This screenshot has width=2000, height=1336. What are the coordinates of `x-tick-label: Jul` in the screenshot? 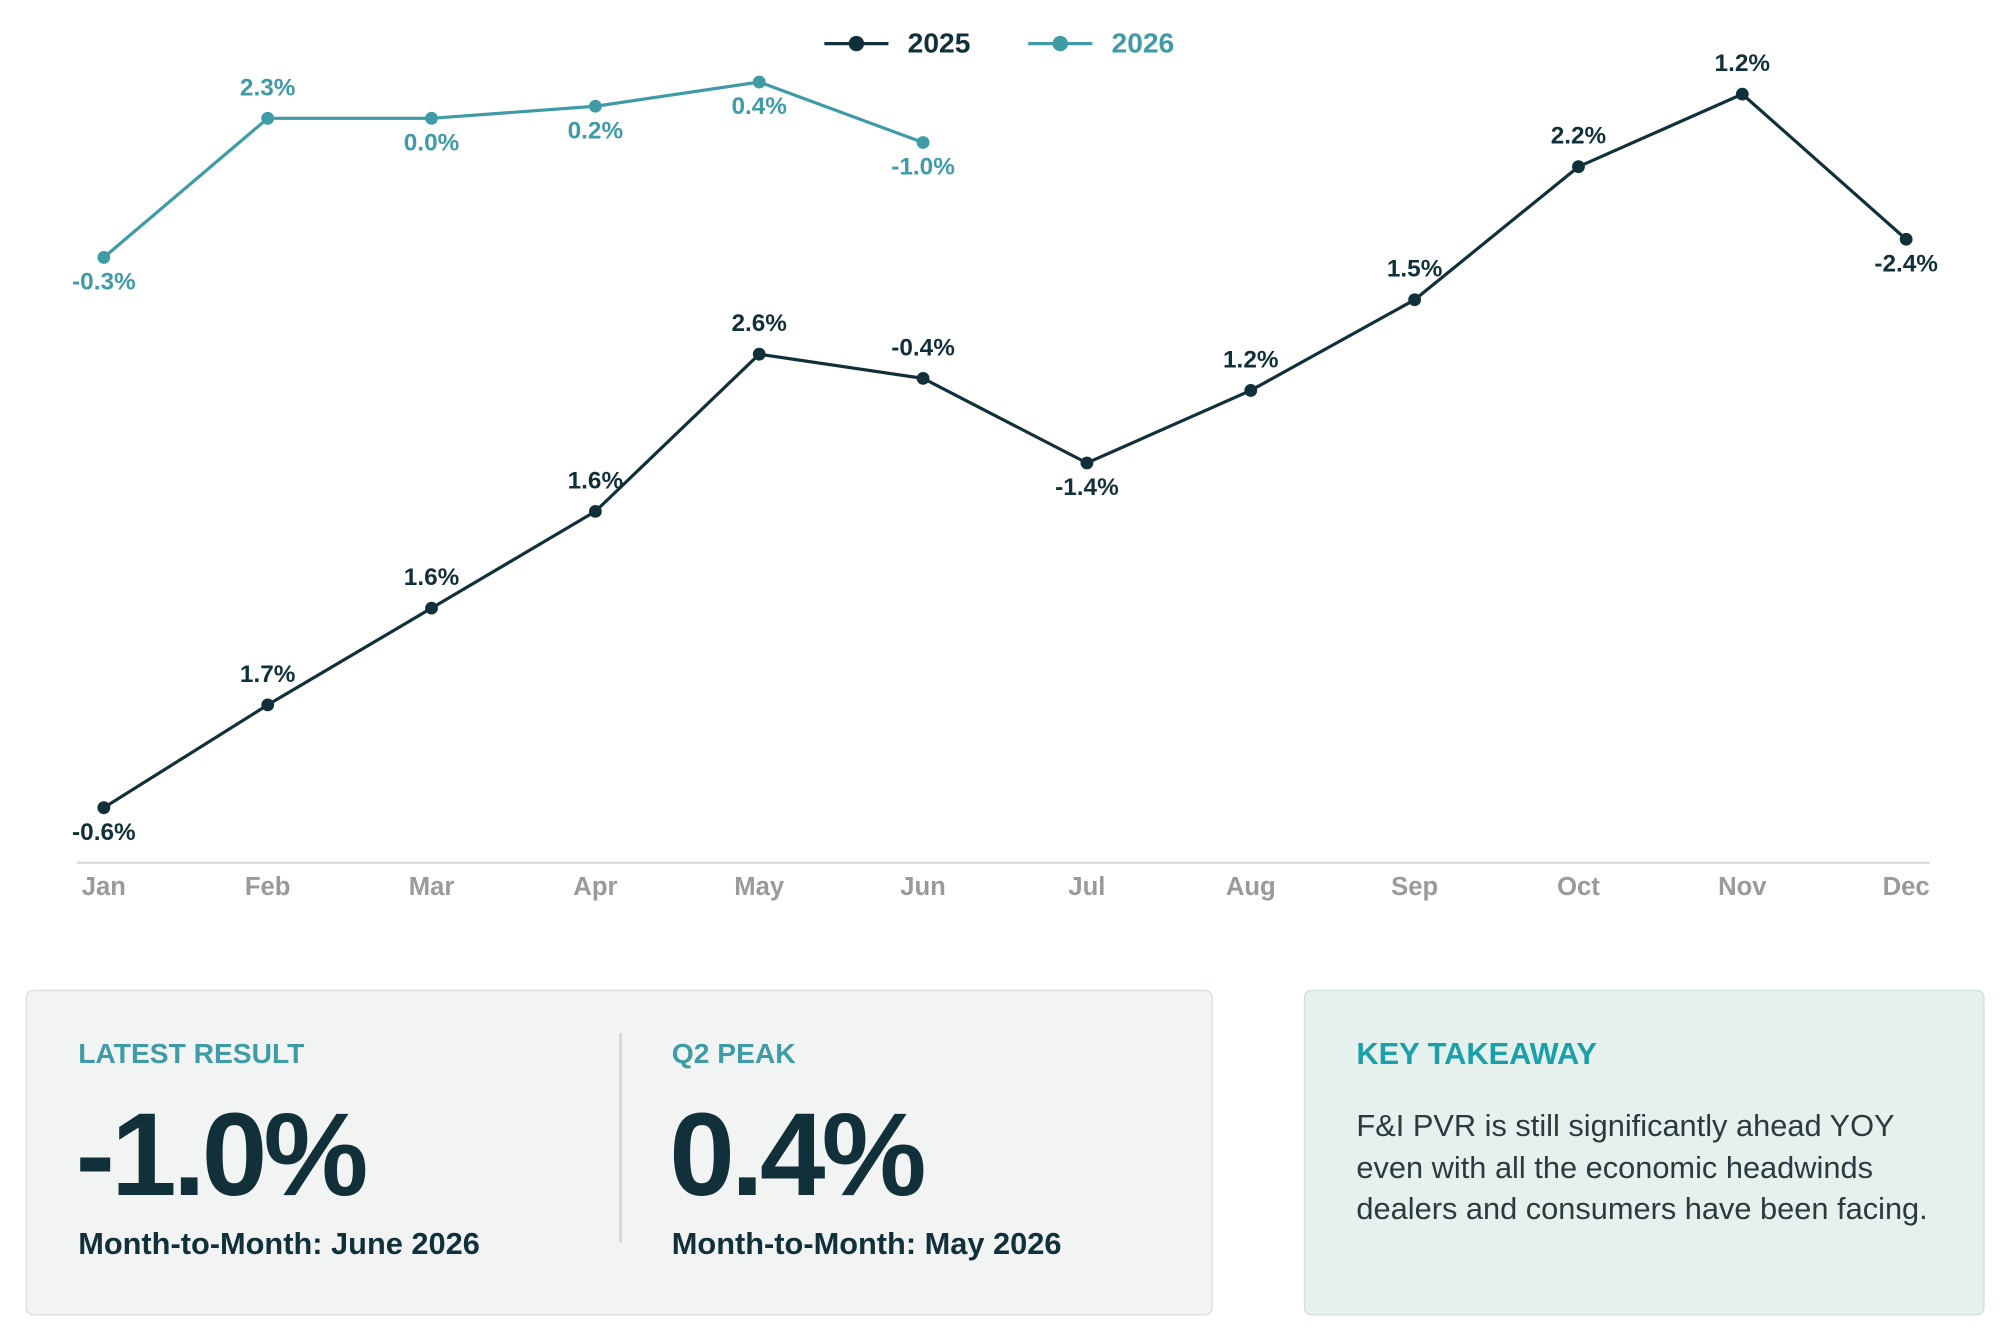 It's located at (1086, 887).